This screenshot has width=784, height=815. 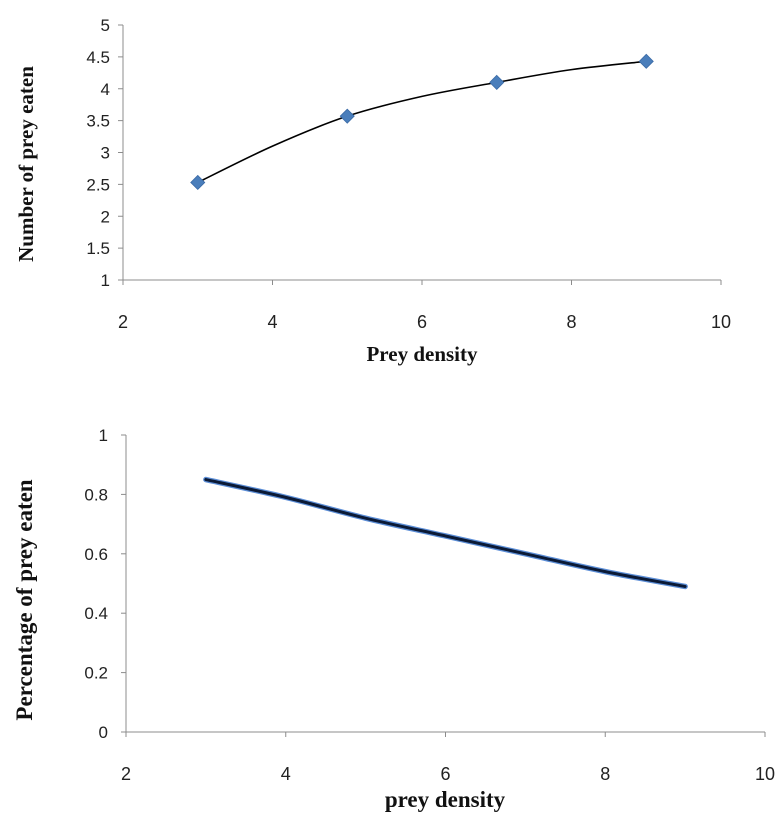 What do you see at coordinates (96, 673) in the screenshot?
I see `y-tick-label: 0.2` at bounding box center [96, 673].